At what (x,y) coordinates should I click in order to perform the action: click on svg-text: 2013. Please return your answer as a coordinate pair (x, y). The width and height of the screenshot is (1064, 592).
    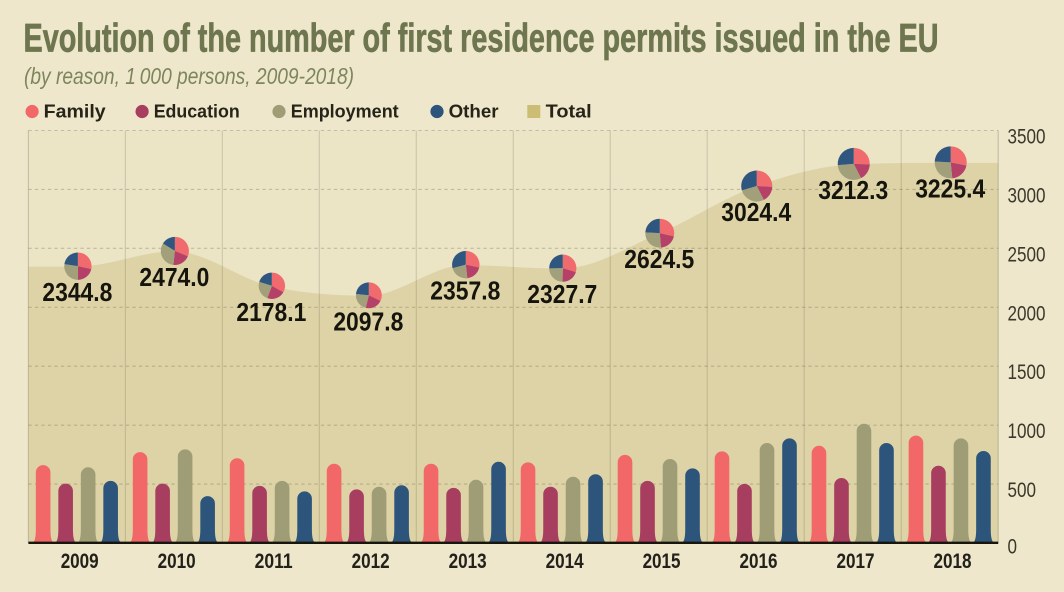
    Looking at the image, I should click on (468, 561).